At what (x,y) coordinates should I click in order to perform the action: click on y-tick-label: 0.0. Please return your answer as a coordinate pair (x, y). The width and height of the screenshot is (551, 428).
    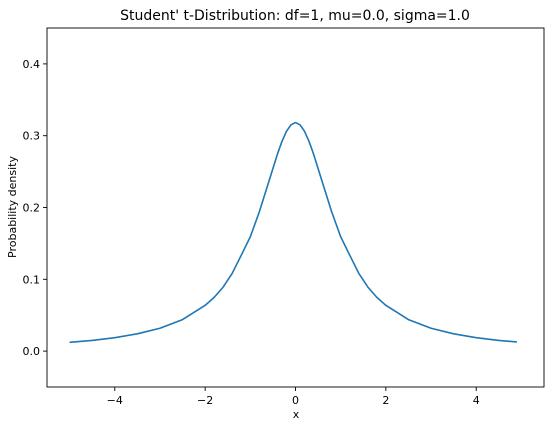
    Looking at the image, I should click on (32, 351).